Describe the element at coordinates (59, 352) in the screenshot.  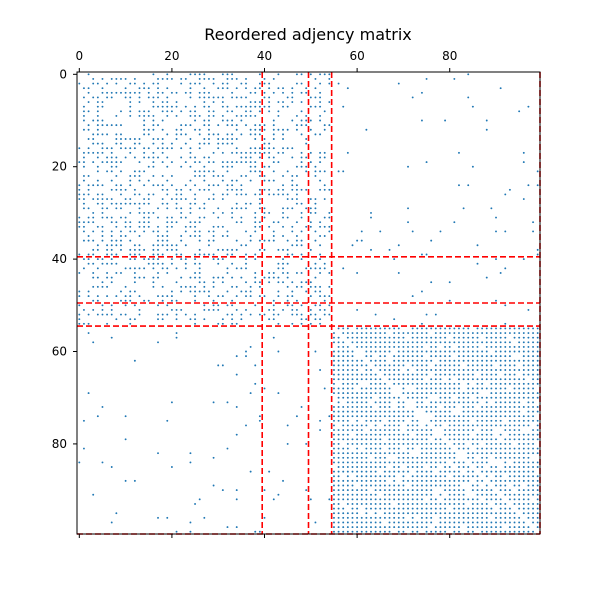
I see `y-tick-label: 60` at that location.